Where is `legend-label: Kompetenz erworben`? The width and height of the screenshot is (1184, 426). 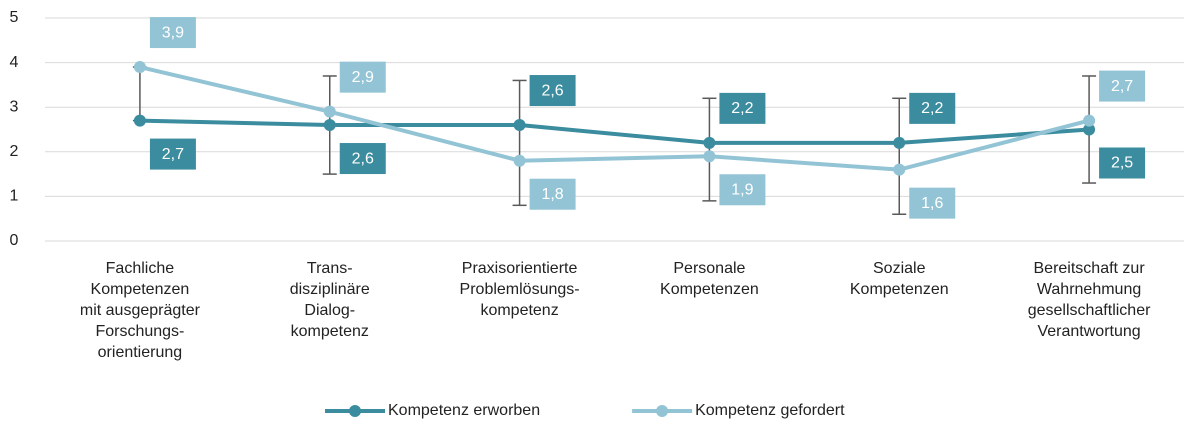 legend-label: Kompetenz erworben is located at coordinates (464, 410).